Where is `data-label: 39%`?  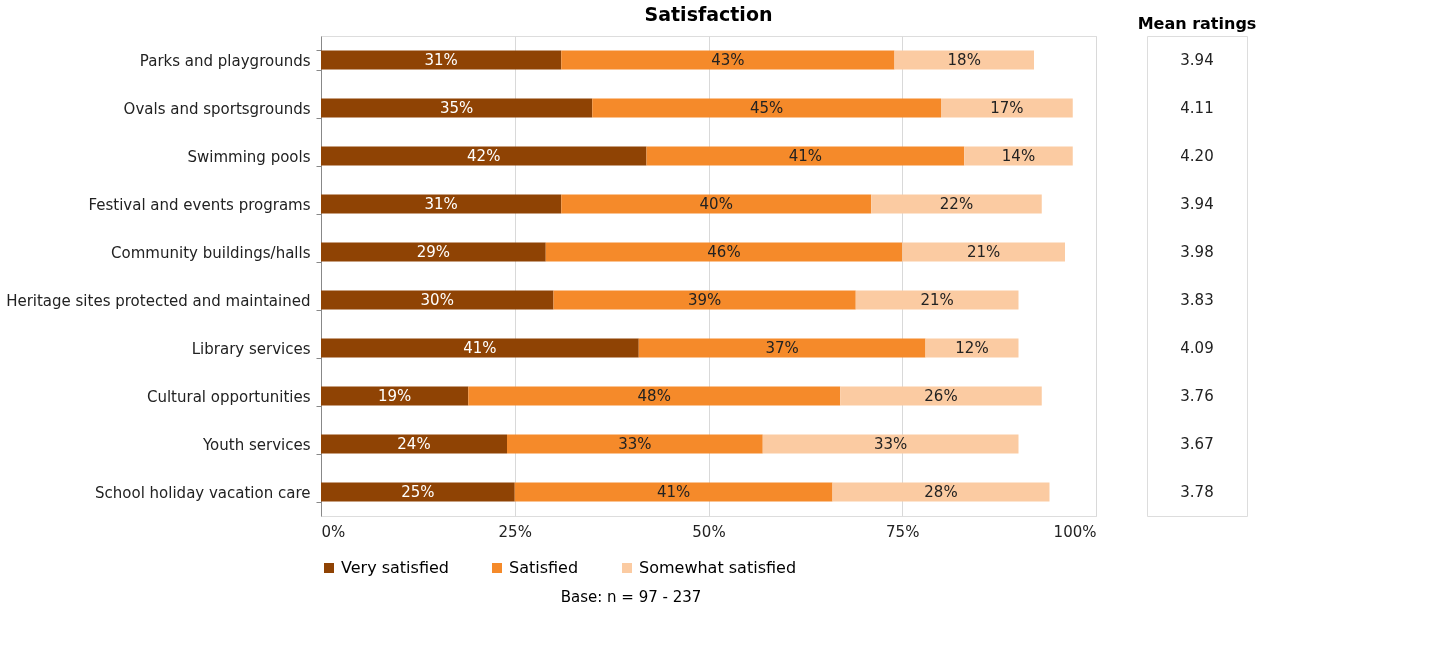 data-label: 39% is located at coordinates (704, 300).